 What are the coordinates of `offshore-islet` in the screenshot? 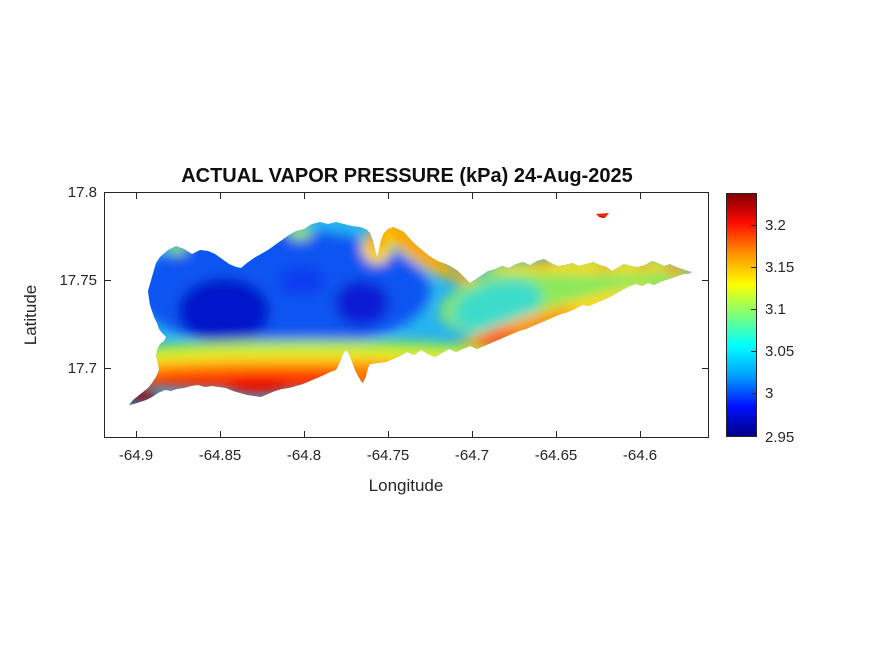 It's located at (602, 215).